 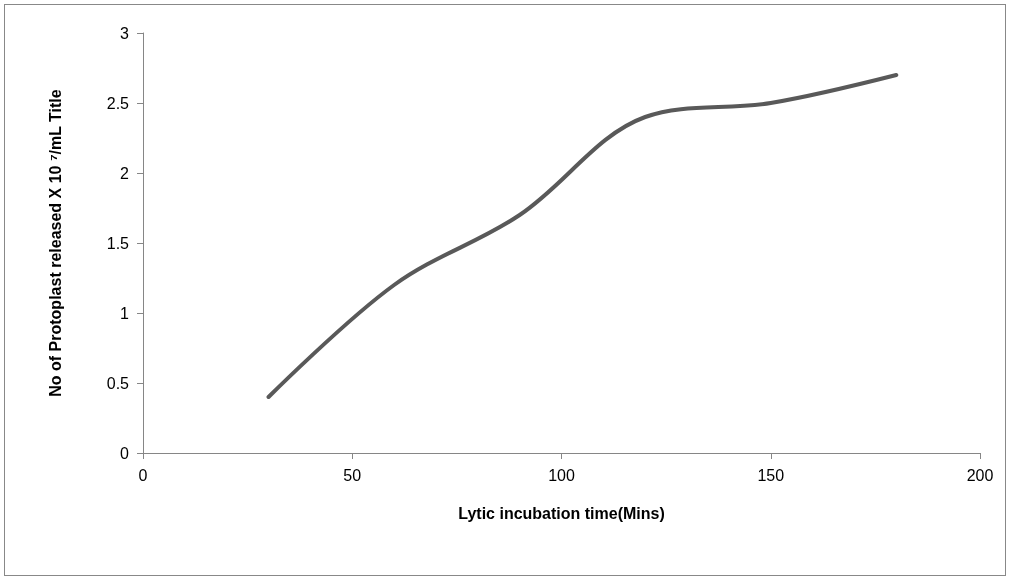 What do you see at coordinates (143, 475) in the screenshot?
I see `x-tick-label: 0` at bounding box center [143, 475].